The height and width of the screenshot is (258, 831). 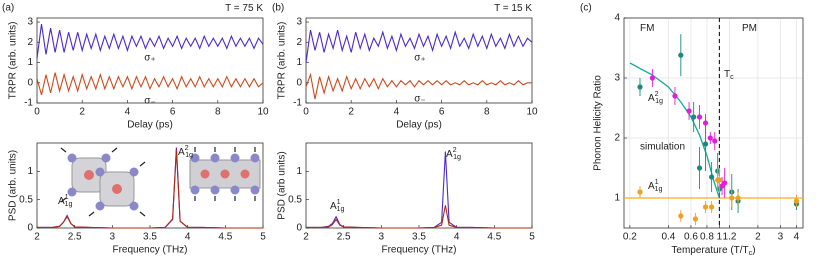 I want to click on x-tick-label: 0.6, so click(x=691, y=237).